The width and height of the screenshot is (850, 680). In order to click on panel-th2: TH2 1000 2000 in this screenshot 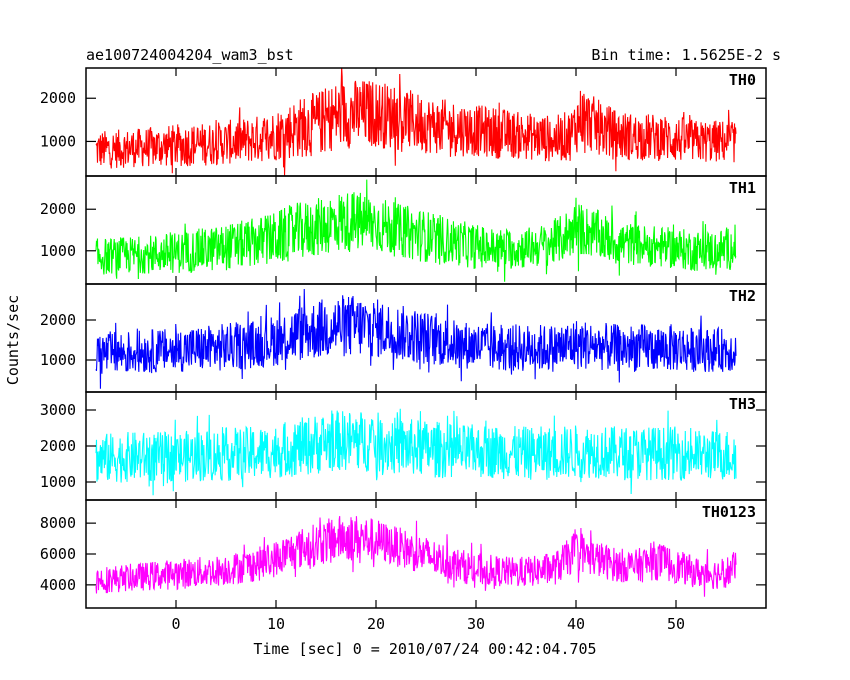, I will do `click(403, 338)`.